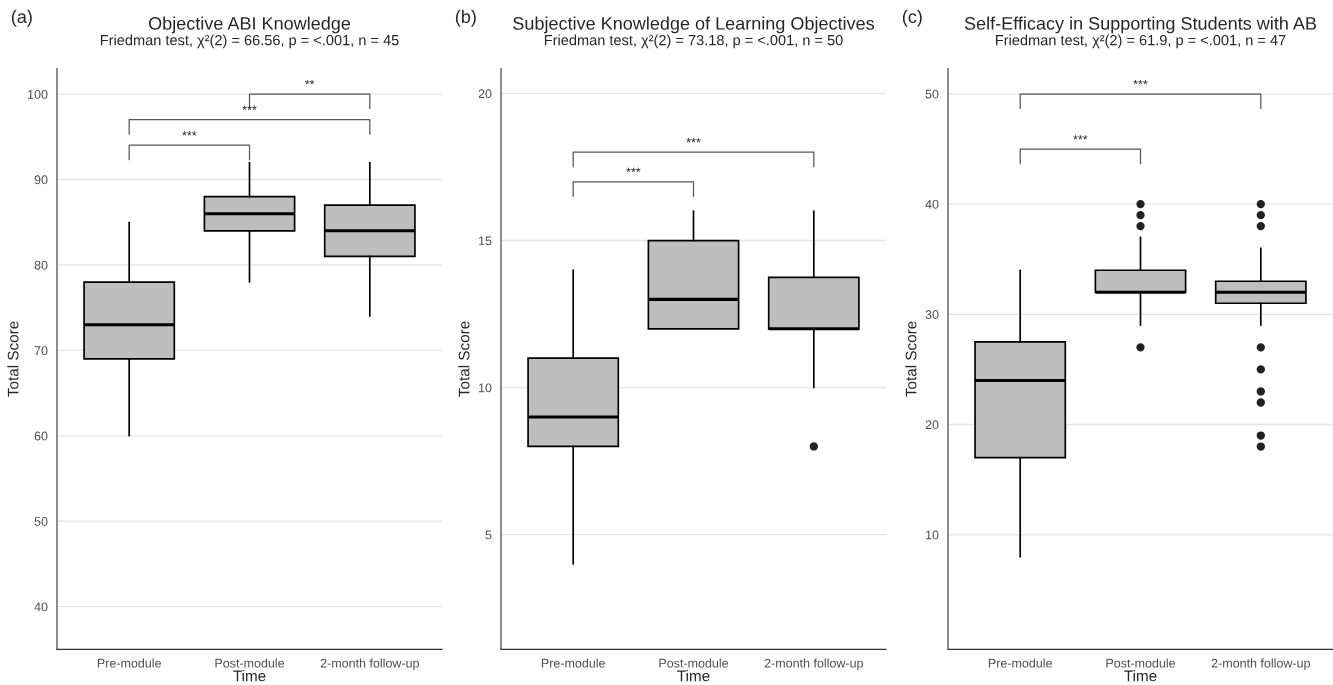 Image resolution: width=1333 pixels, height=685 pixels. What do you see at coordinates (41, 436) in the screenshot?
I see `y-tick-label: 60` at bounding box center [41, 436].